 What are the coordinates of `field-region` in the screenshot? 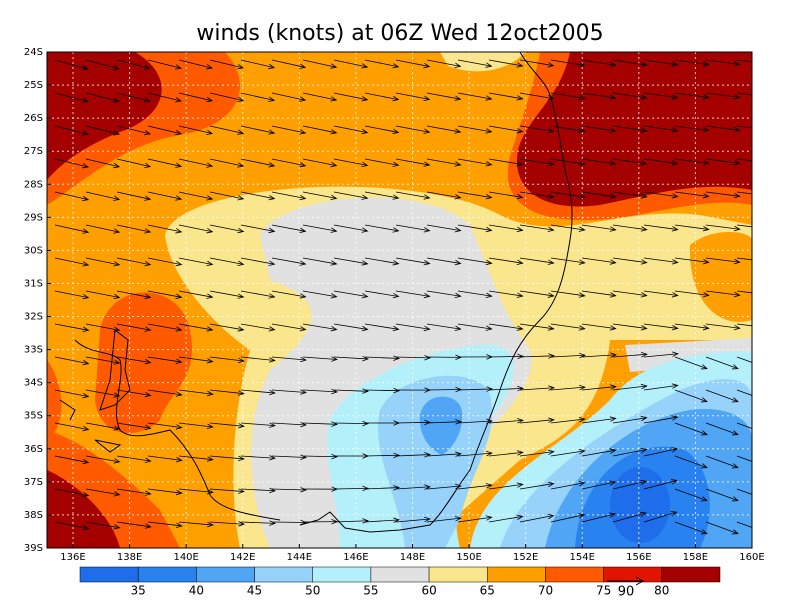 It's located at (83, 509).